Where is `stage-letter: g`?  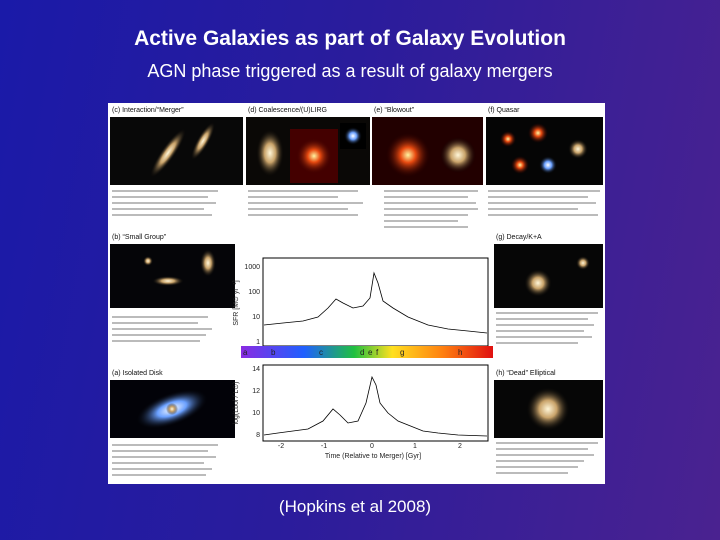 stage-letter: g is located at coordinates (402, 352).